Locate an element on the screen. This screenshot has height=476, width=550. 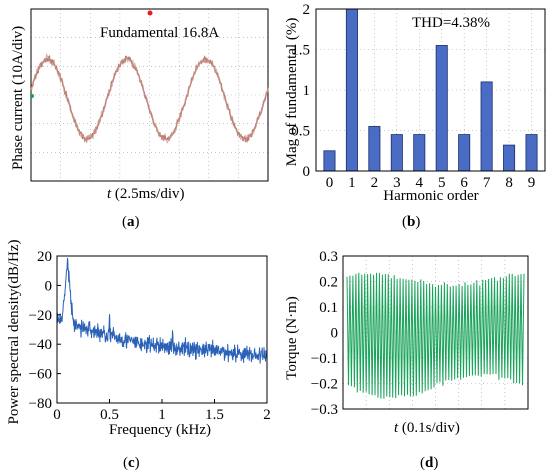
panel-b-letter: b is located at coordinates (411, 222).